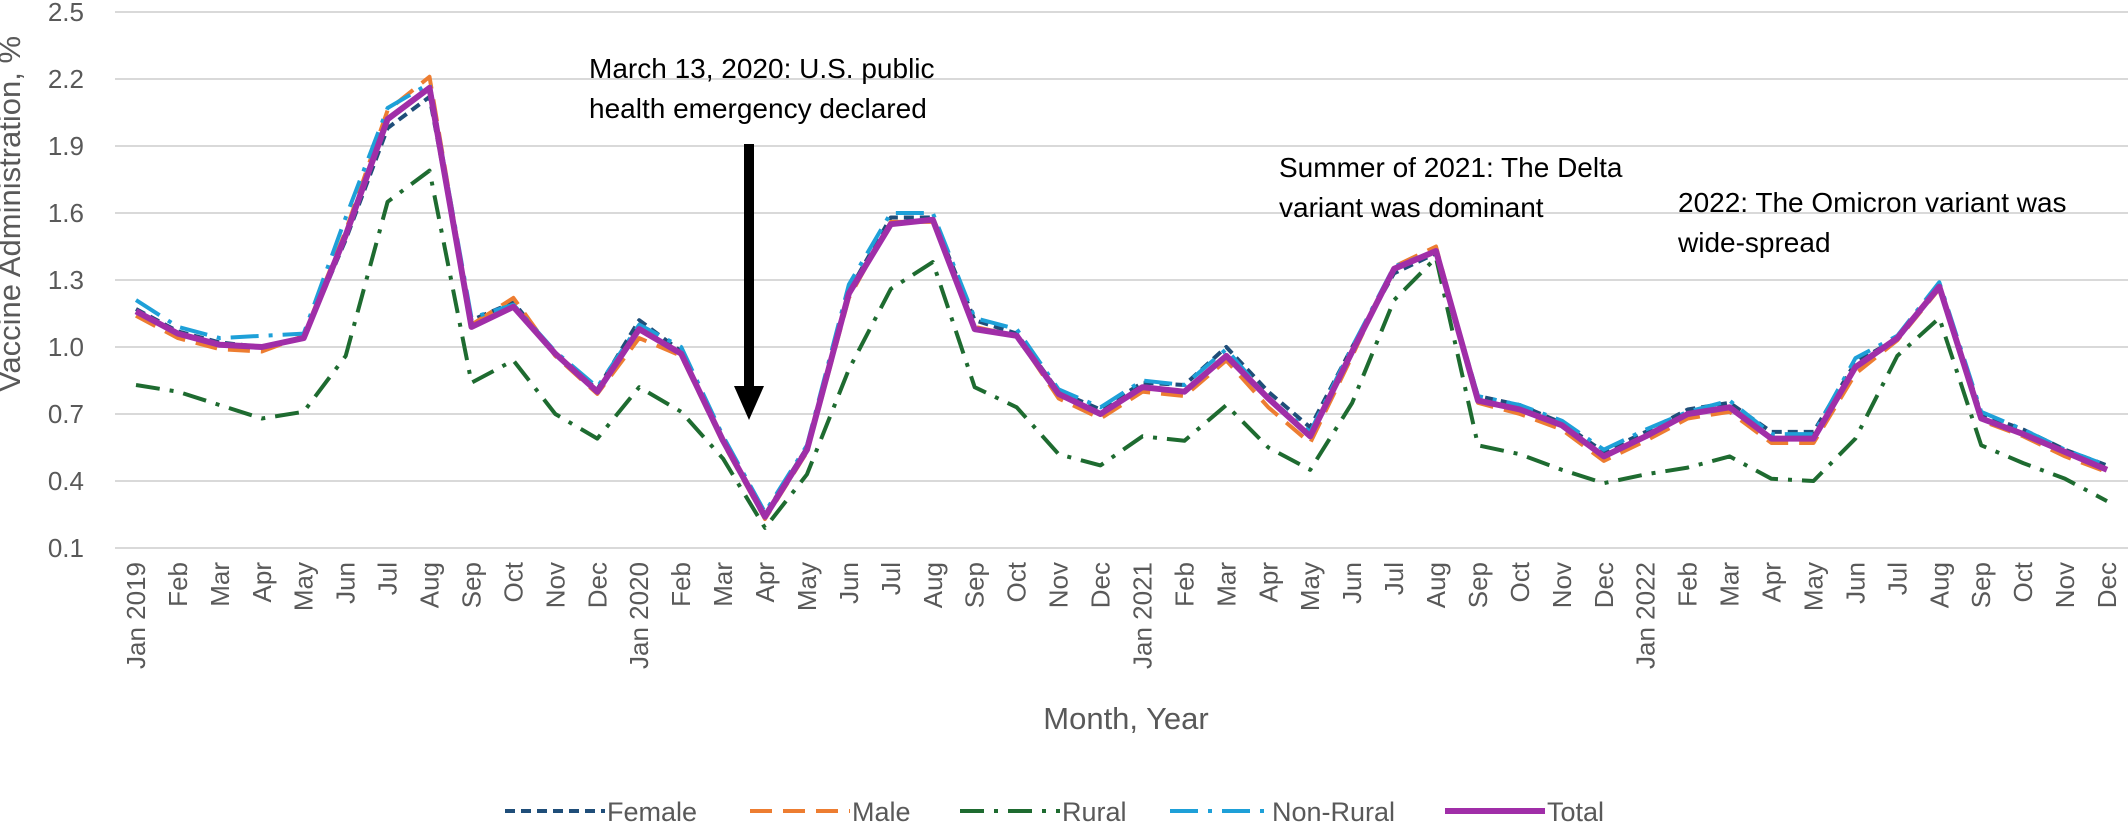 The height and width of the screenshot is (828, 2128). What do you see at coordinates (1333, 810) in the screenshot?
I see `legend-label: Non-Rural` at bounding box center [1333, 810].